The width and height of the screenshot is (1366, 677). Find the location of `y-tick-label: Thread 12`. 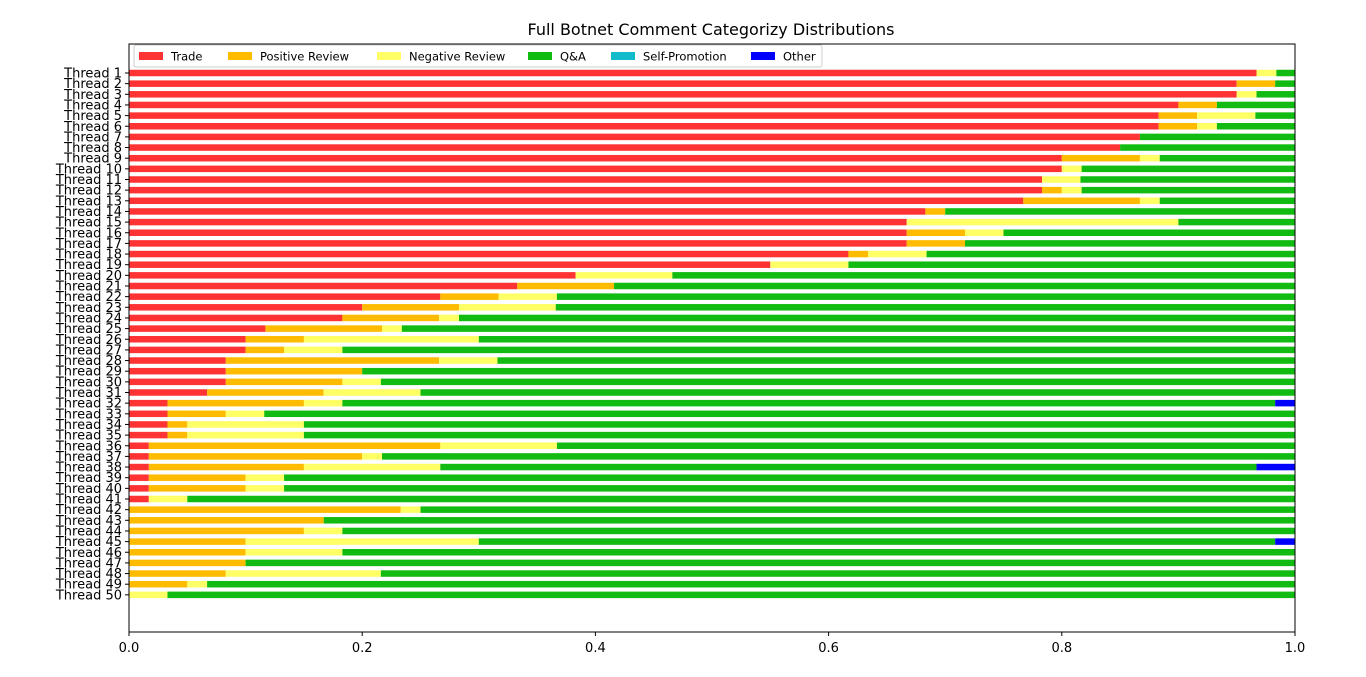

y-tick-label: Thread 12 is located at coordinates (88, 191).